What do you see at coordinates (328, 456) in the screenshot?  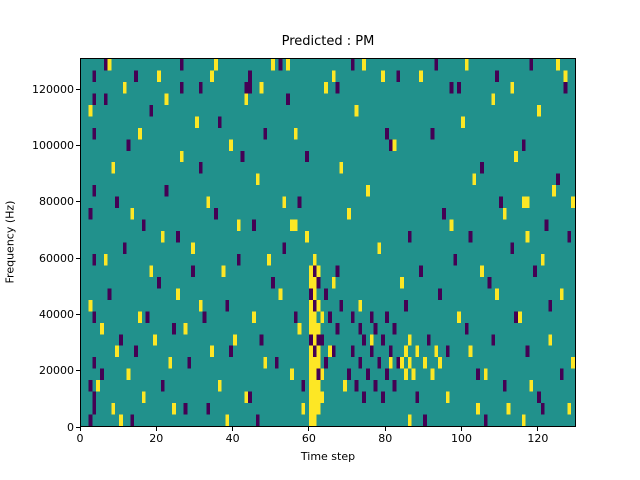 I see `x-axis-label: Time step` at bounding box center [328, 456].